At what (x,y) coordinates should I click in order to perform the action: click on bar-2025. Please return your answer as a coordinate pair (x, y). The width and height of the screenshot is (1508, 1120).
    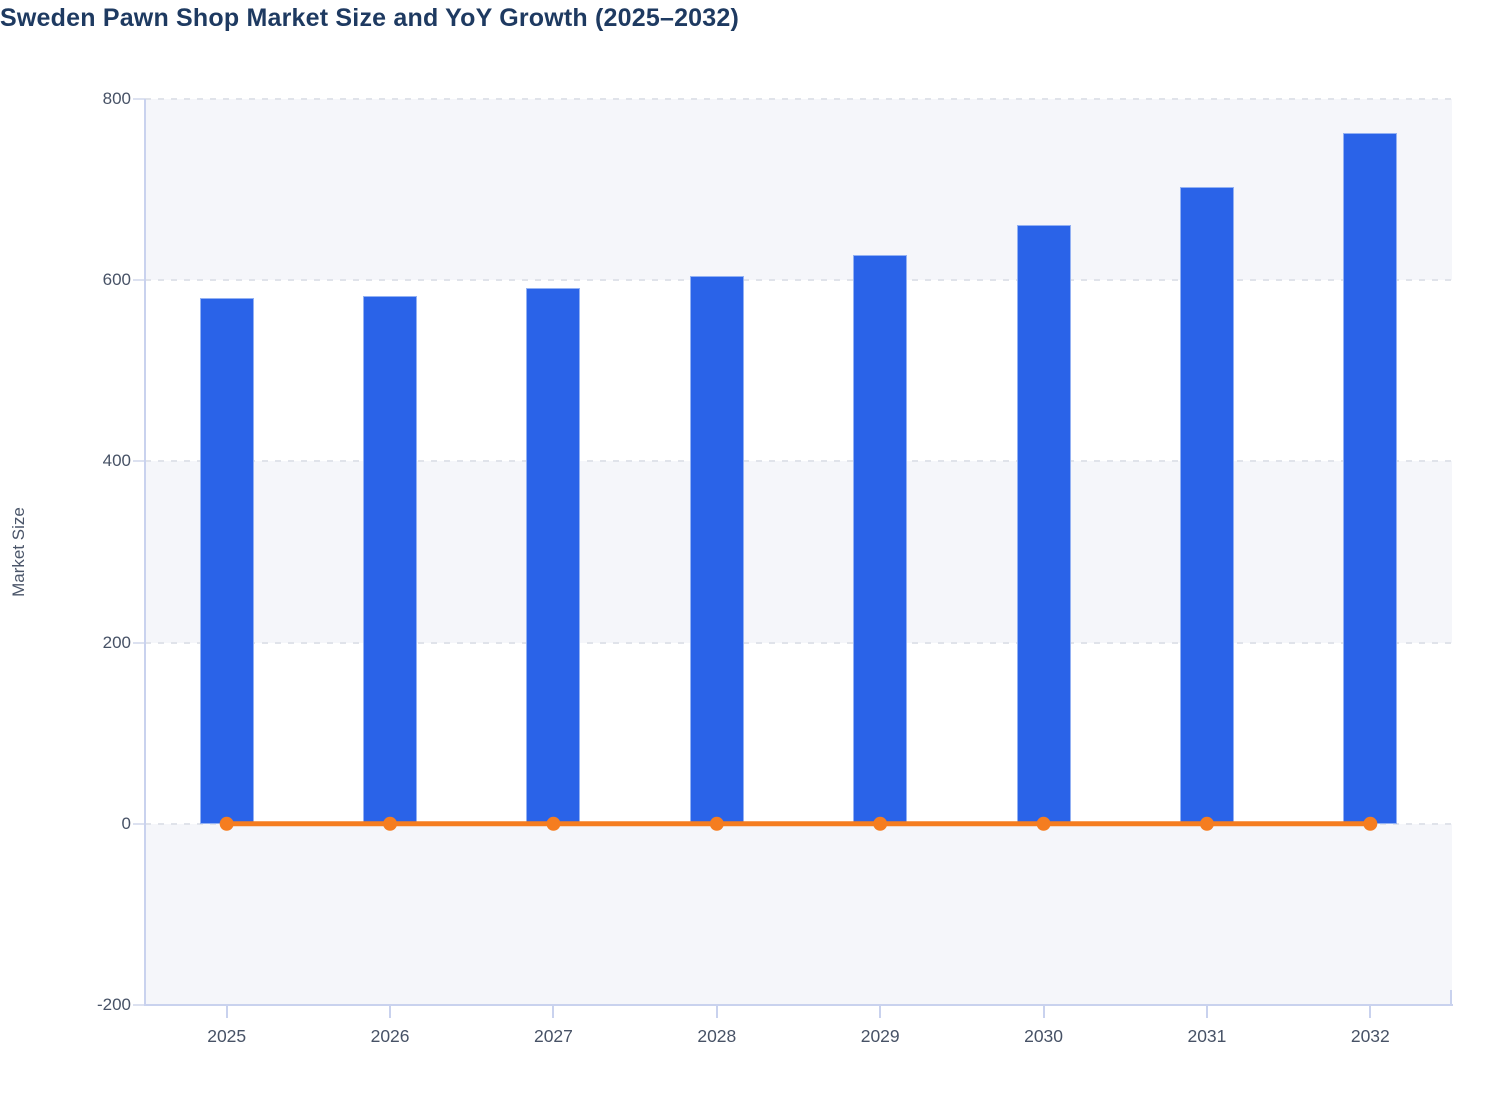
    Looking at the image, I should click on (226, 561).